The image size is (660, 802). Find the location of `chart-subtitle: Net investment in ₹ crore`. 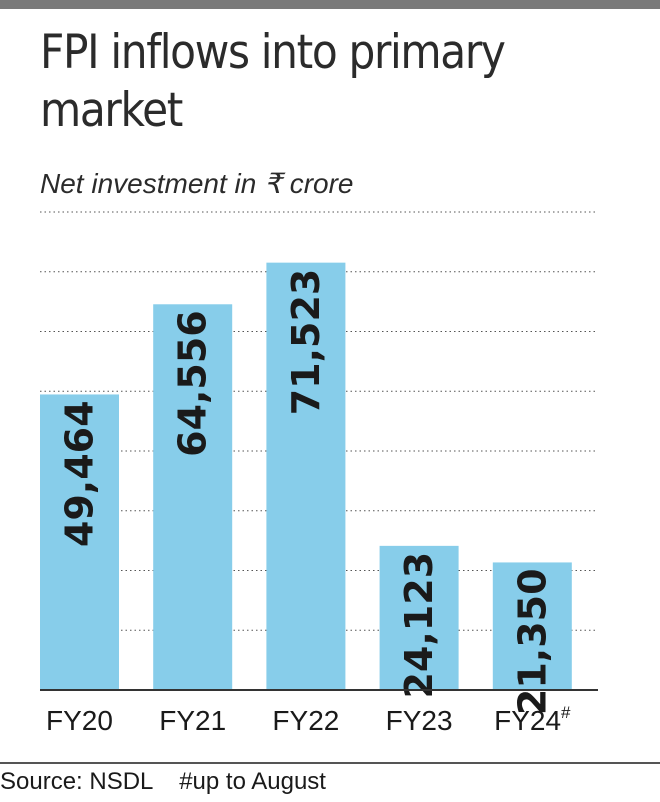

chart-subtitle: Net investment in ₹ crore is located at coordinates (197, 183).